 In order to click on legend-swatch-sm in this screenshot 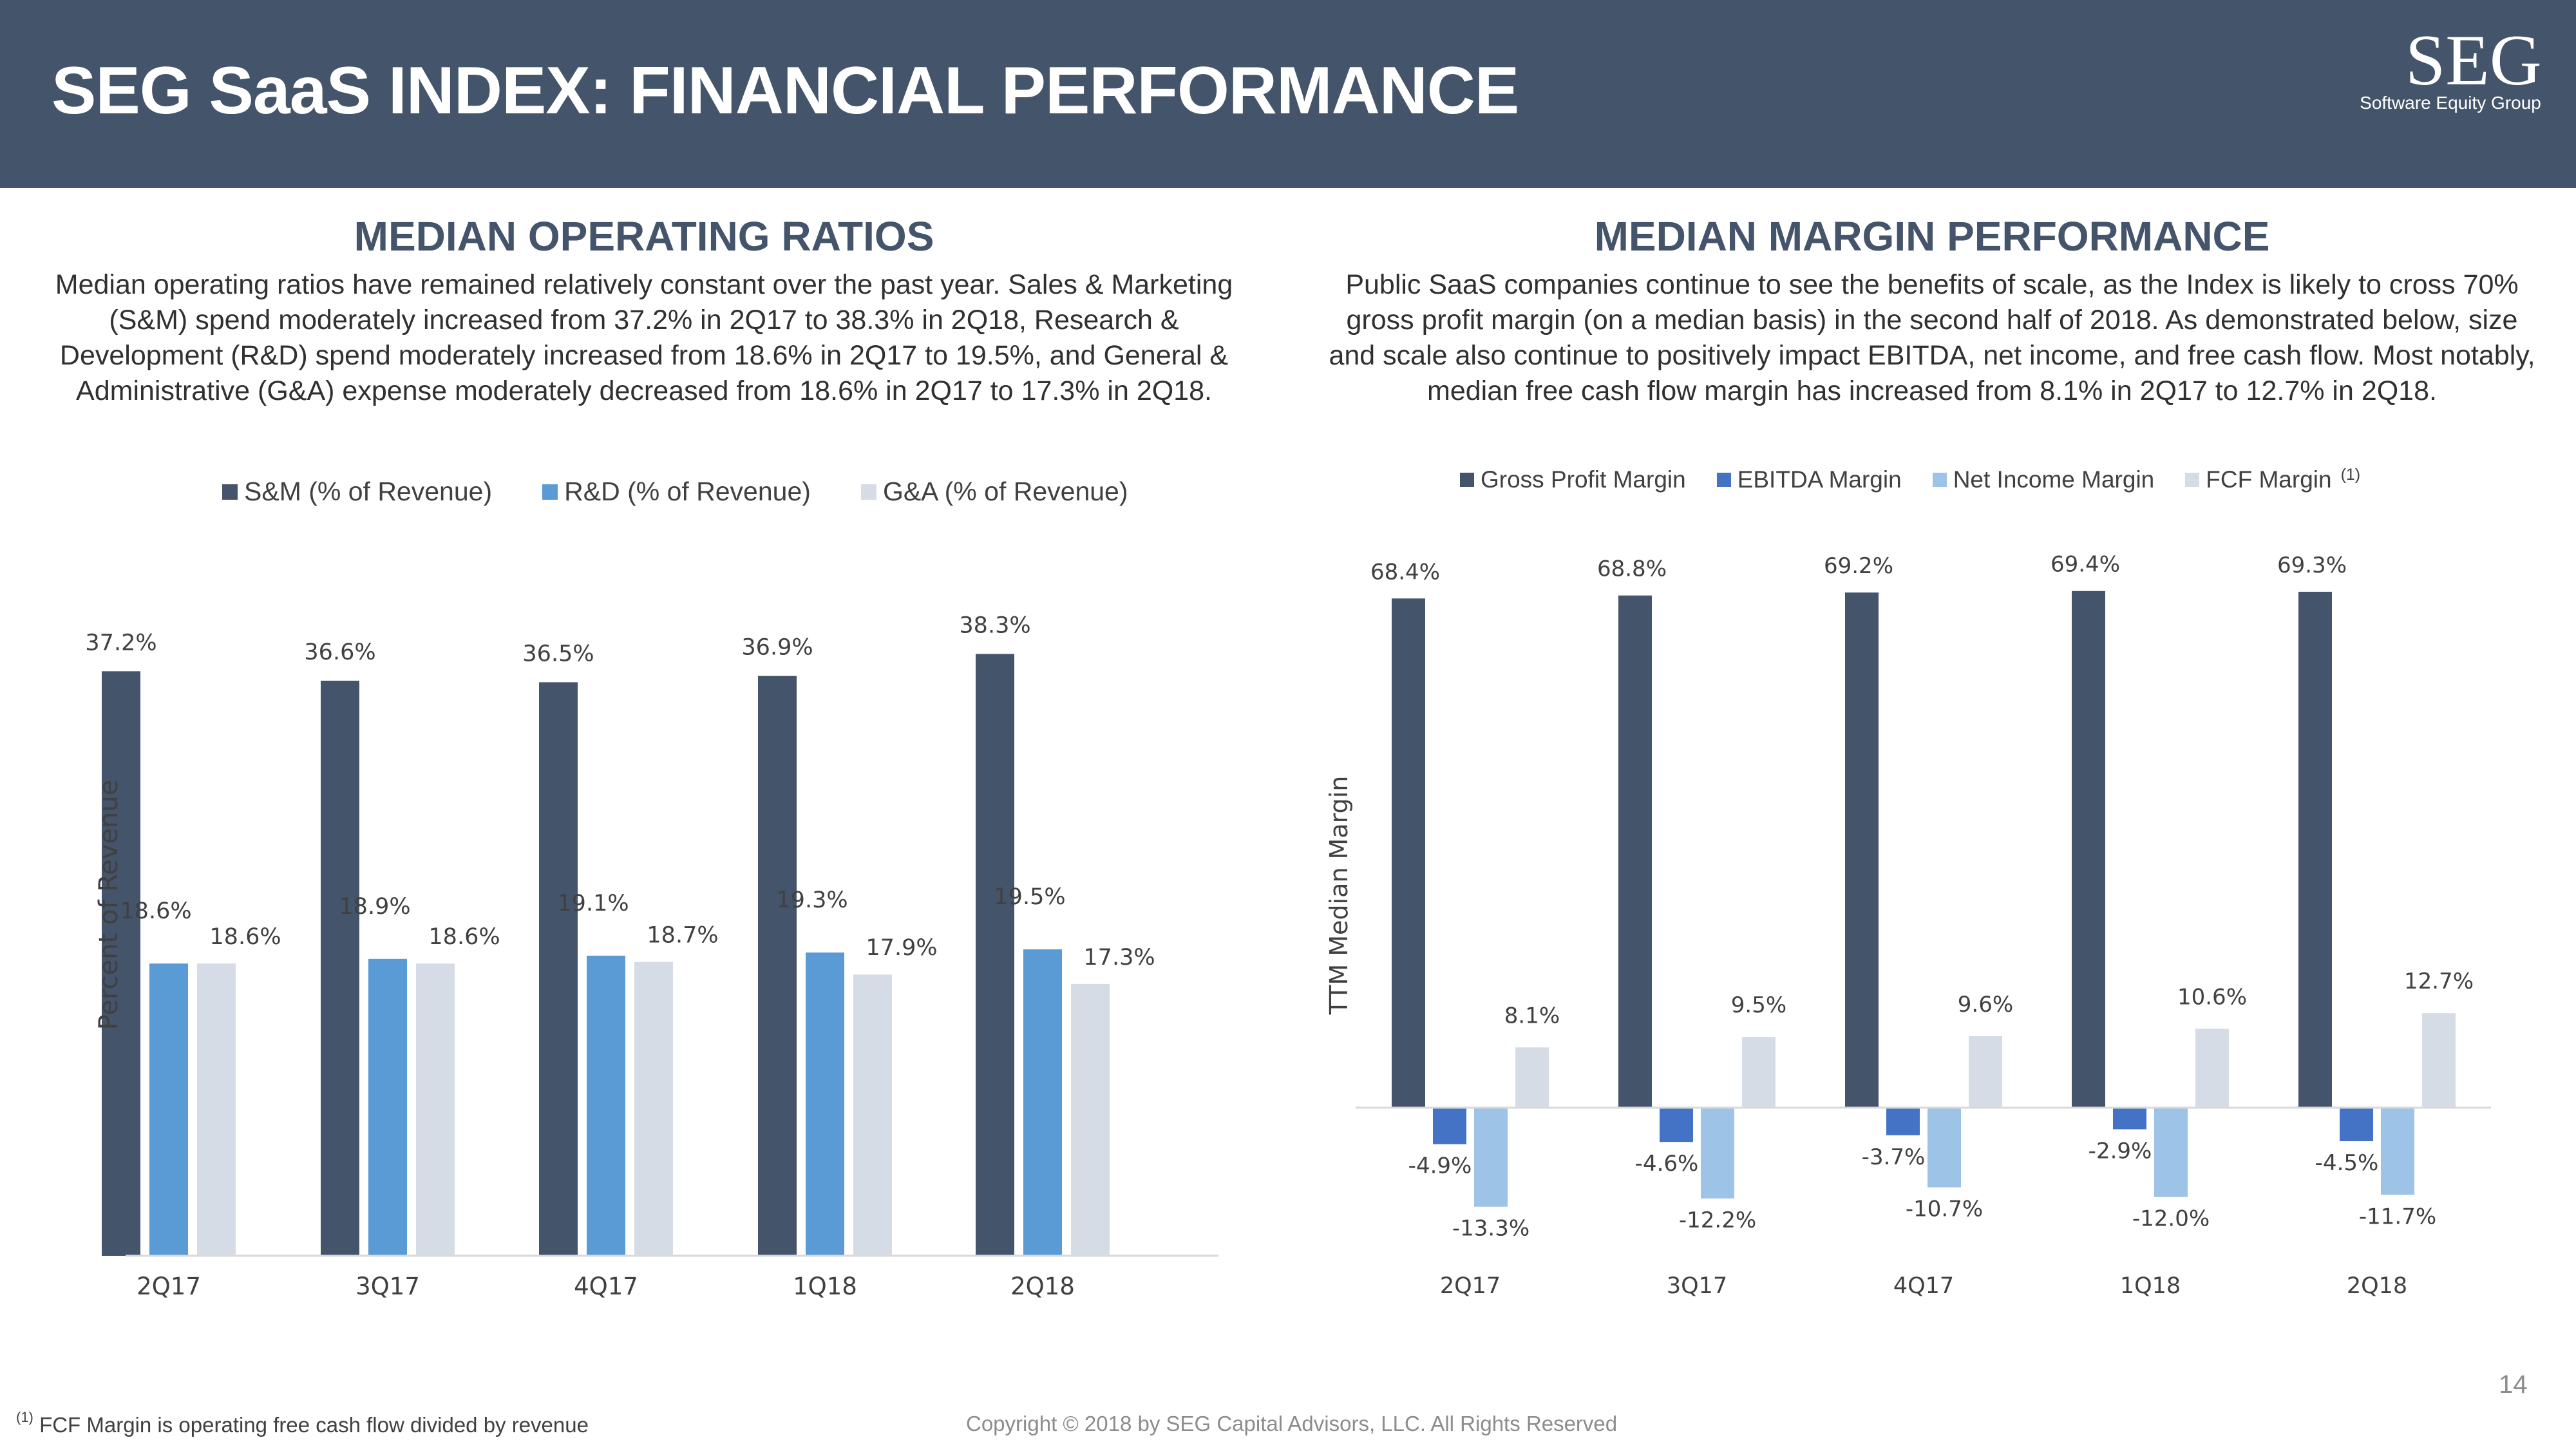, I will do `click(230, 492)`.